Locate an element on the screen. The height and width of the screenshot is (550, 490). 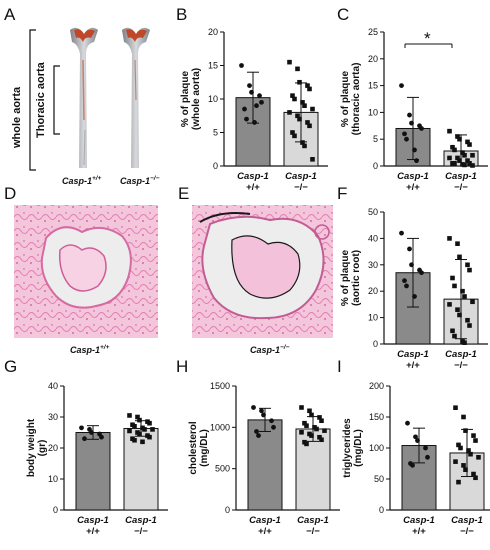
whole-aorta-bracket is located at coordinates (32, 100).